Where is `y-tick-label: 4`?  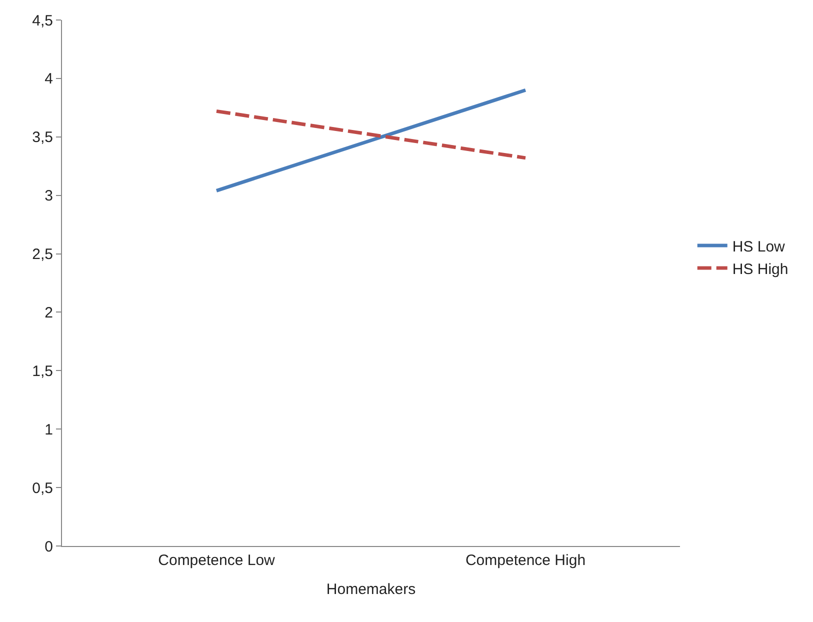
y-tick-label: 4 is located at coordinates (48, 79).